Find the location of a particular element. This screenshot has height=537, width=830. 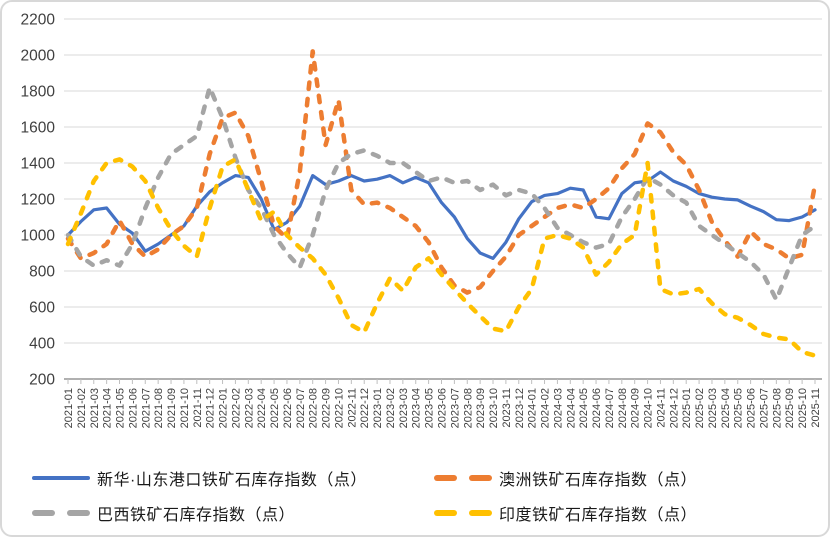

svg-text: 2025-09 is located at coordinates (790, 408).